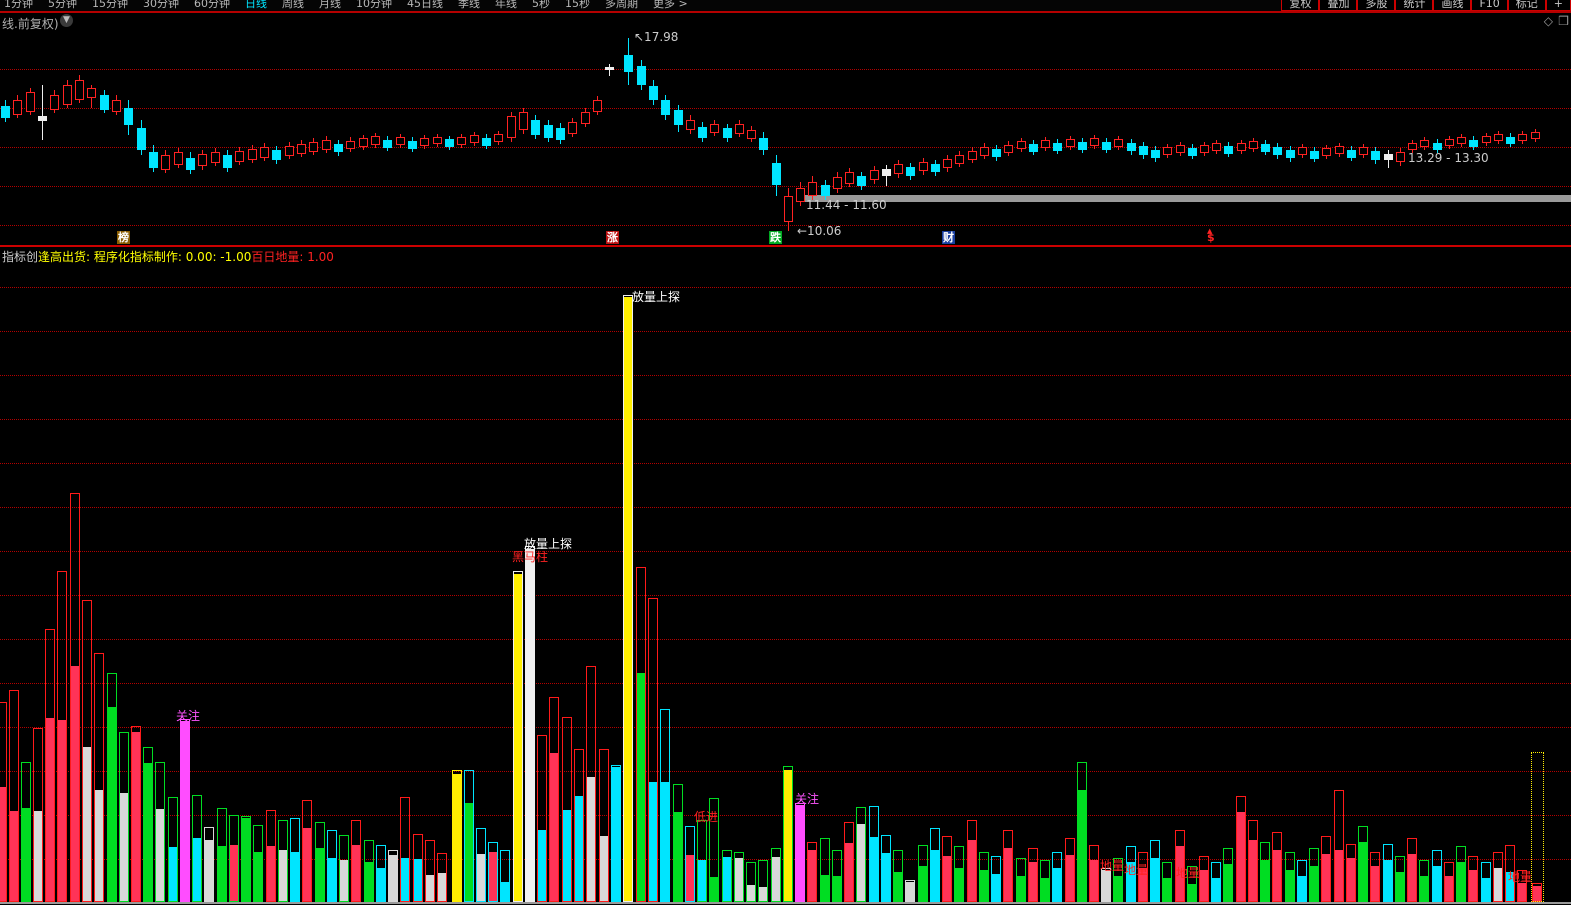  Describe the element at coordinates (1563, 21) in the screenshot. I see `box-icon: ❒` at that location.